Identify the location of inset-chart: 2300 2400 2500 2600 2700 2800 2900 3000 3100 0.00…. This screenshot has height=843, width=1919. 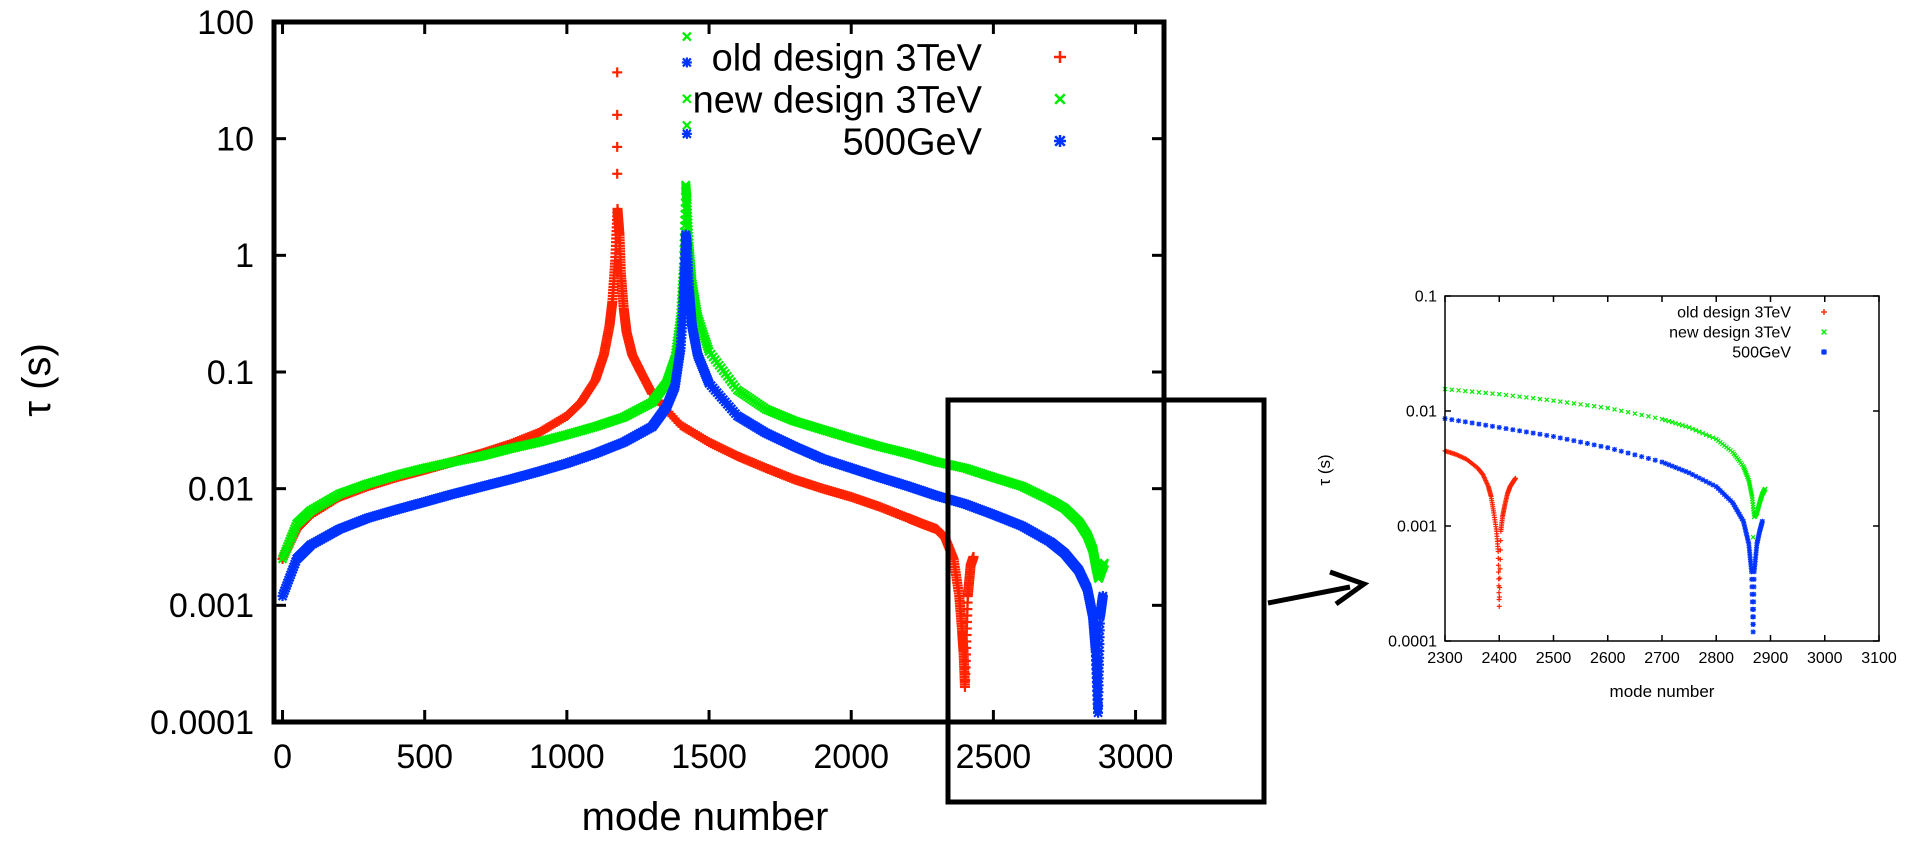
(1606, 495).